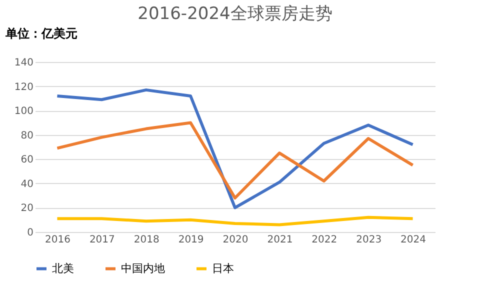  What do you see at coordinates (24, 112) in the screenshot?
I see `y-tick-label: 100` at bounding box center [24, 112].